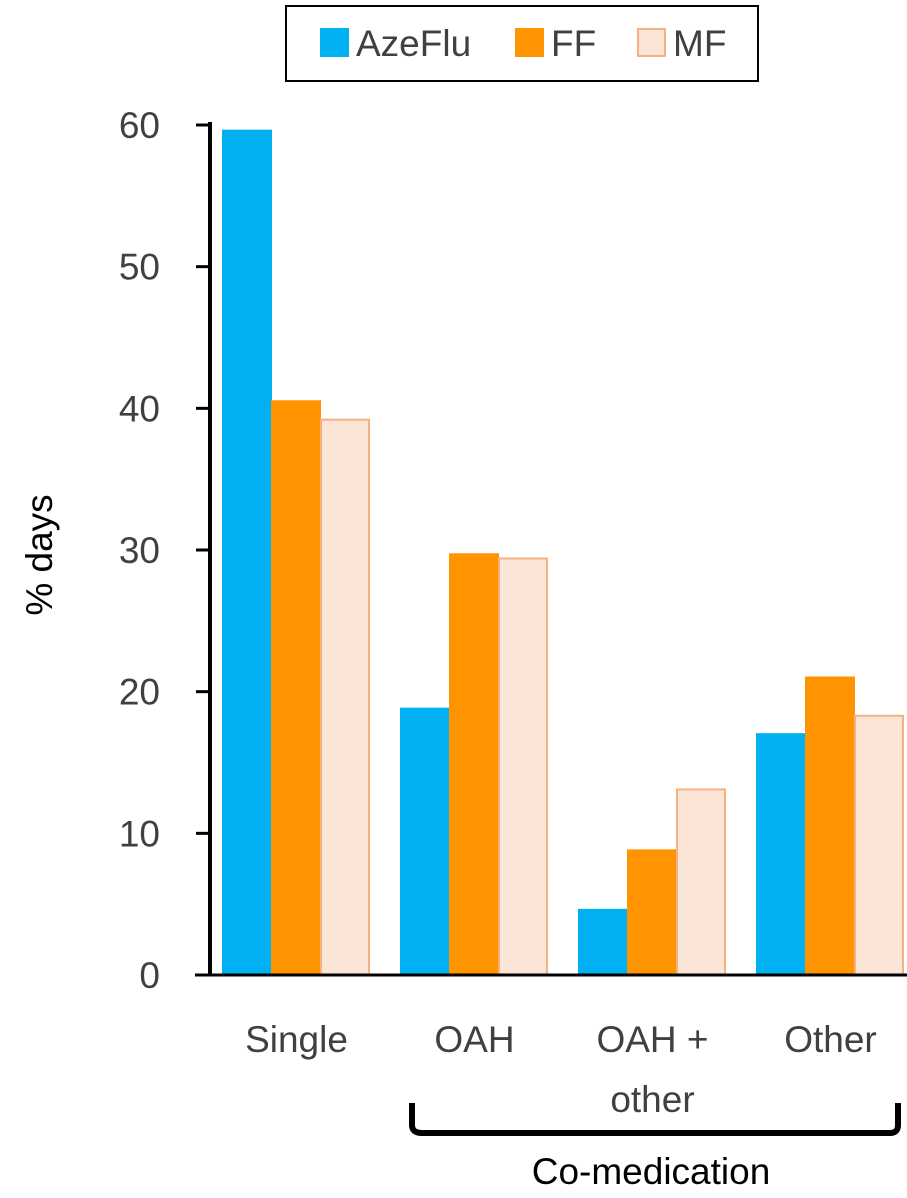 This screenshot has width=907, height=1198. I want to click on x-category-label: Single, so click(296, 1039).